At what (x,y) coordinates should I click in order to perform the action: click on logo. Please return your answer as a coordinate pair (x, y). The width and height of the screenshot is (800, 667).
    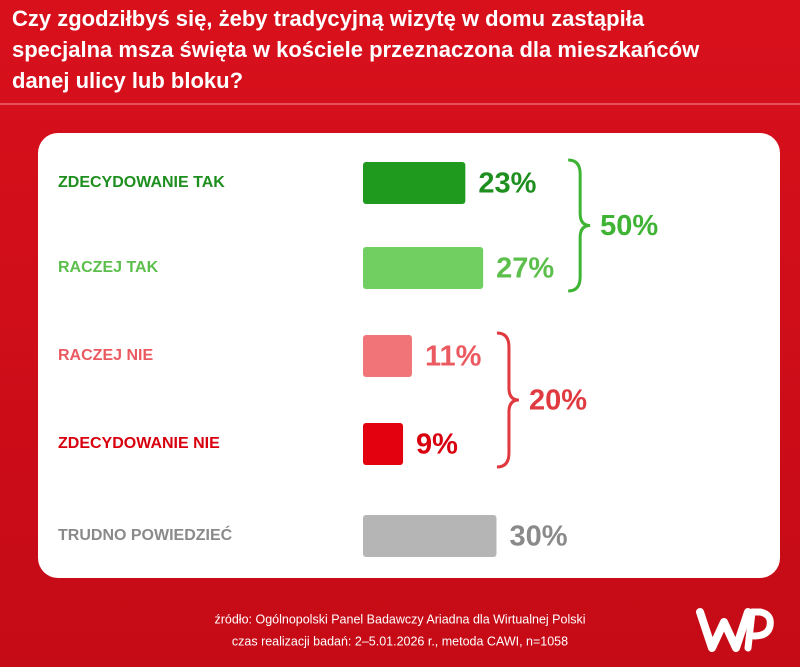
    Looking at the image, I should click on (735, 630).